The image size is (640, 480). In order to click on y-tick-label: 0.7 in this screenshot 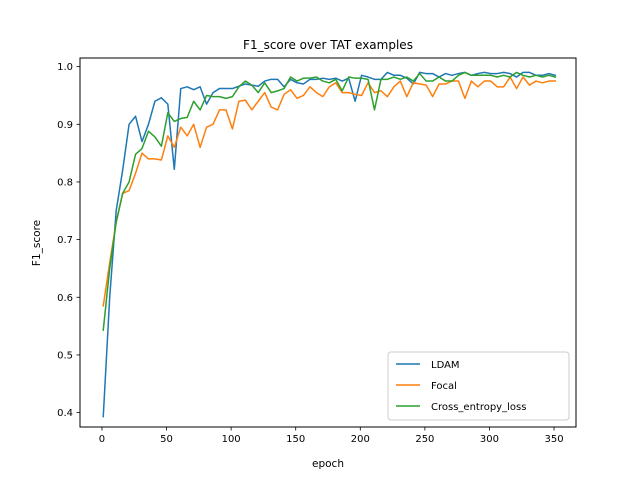, I will do `click(65, 240)`.